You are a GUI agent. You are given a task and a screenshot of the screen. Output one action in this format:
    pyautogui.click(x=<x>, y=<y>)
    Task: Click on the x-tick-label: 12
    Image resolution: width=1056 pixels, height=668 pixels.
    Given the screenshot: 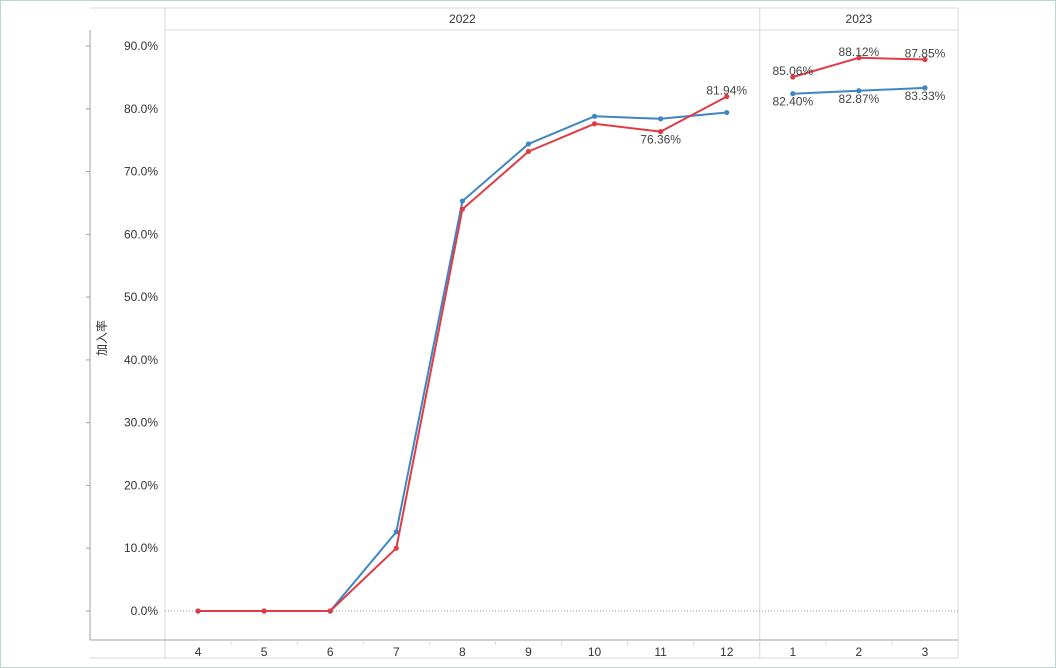 What is the action you would take?
    pyautogui.click(x=727, y=652)
    